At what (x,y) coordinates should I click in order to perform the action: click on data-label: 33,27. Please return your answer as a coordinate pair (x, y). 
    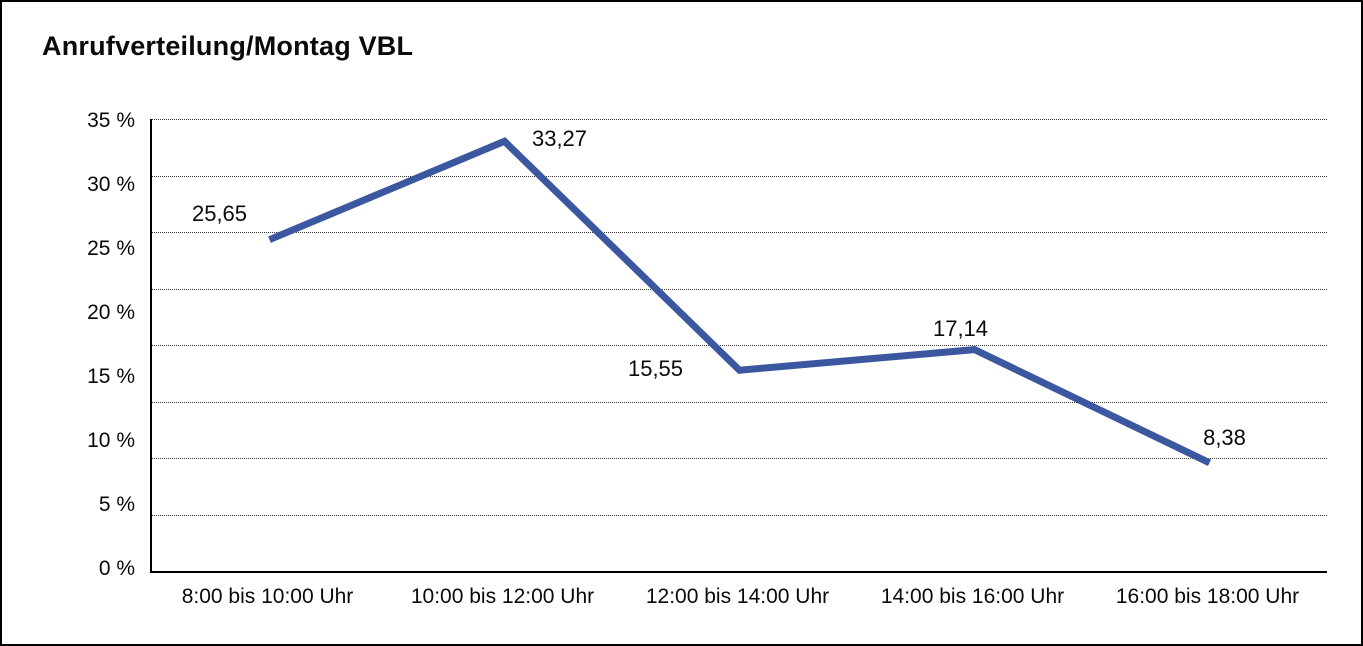
    Looking at the image, I should click on (559, 139).